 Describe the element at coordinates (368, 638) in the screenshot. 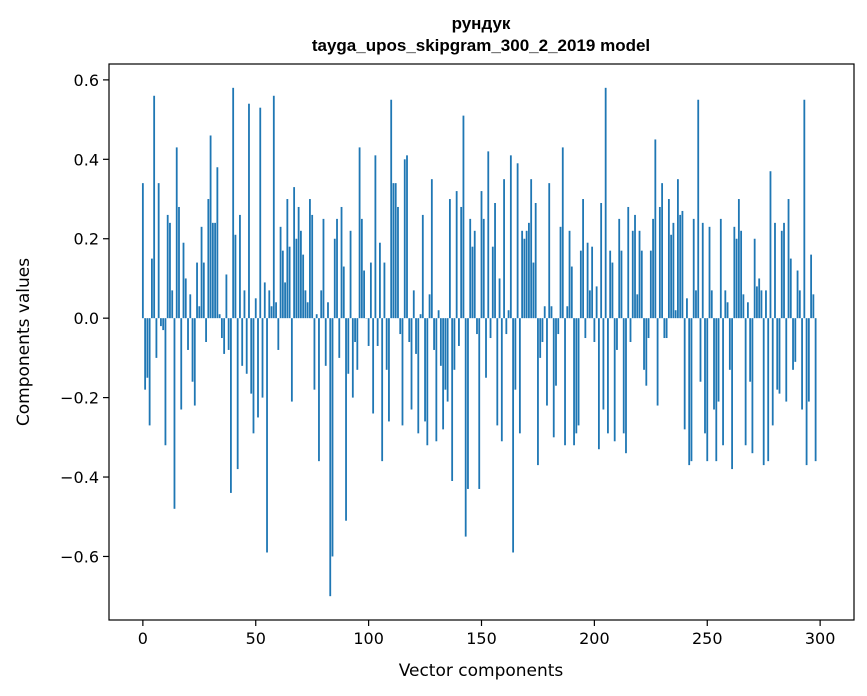

I see `x-tick-label: 100` at that location.